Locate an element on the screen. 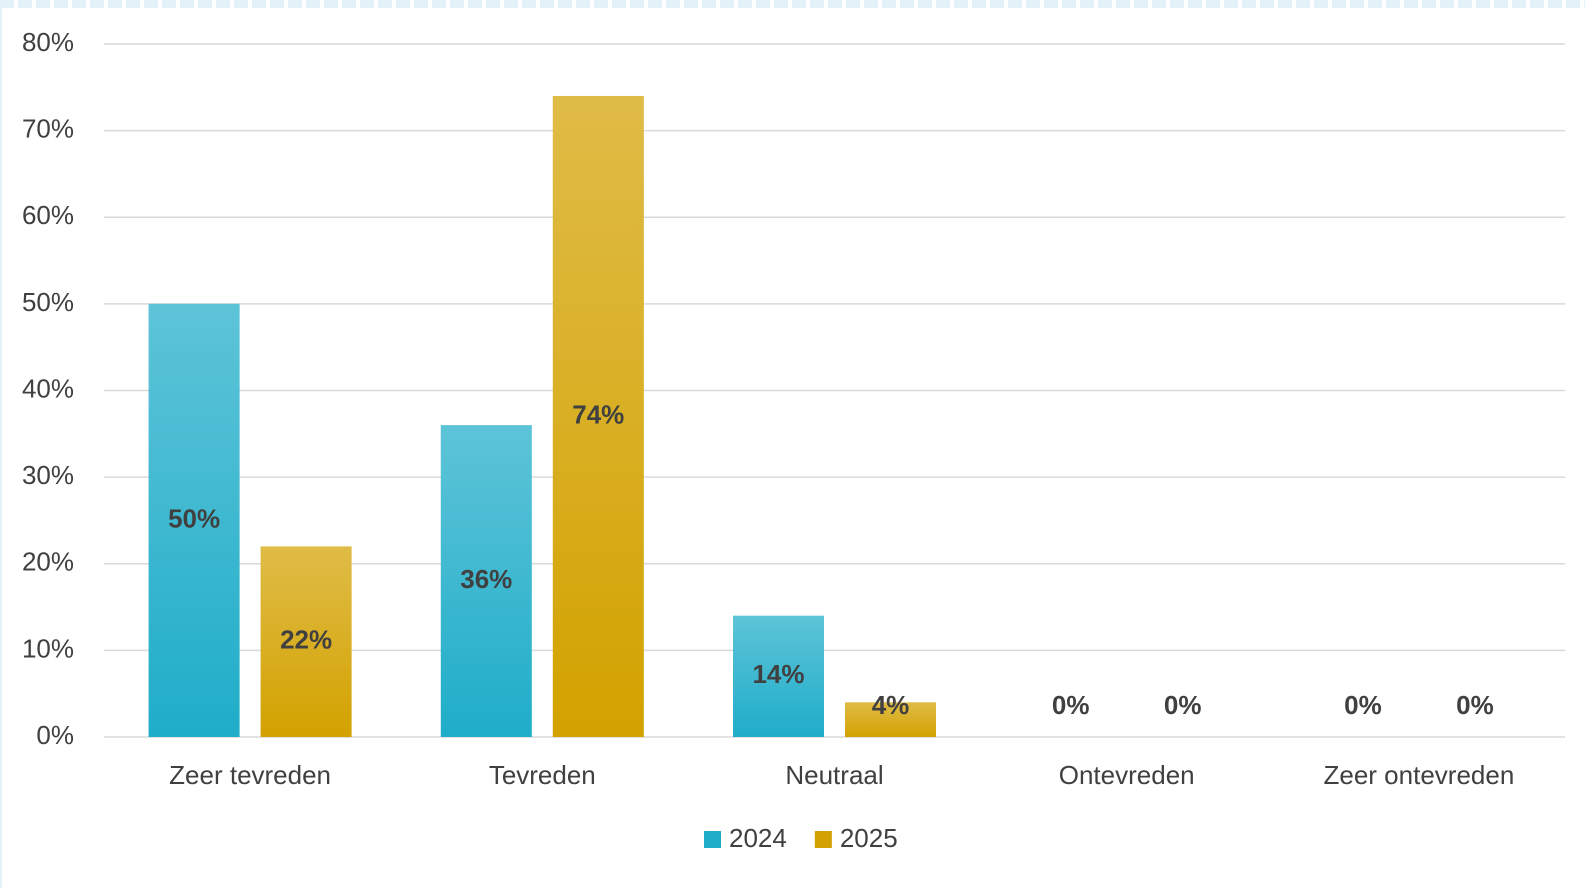 The image size is (1585, 888). x-tick-label: Tevreden is located at coordinates (542, 775).